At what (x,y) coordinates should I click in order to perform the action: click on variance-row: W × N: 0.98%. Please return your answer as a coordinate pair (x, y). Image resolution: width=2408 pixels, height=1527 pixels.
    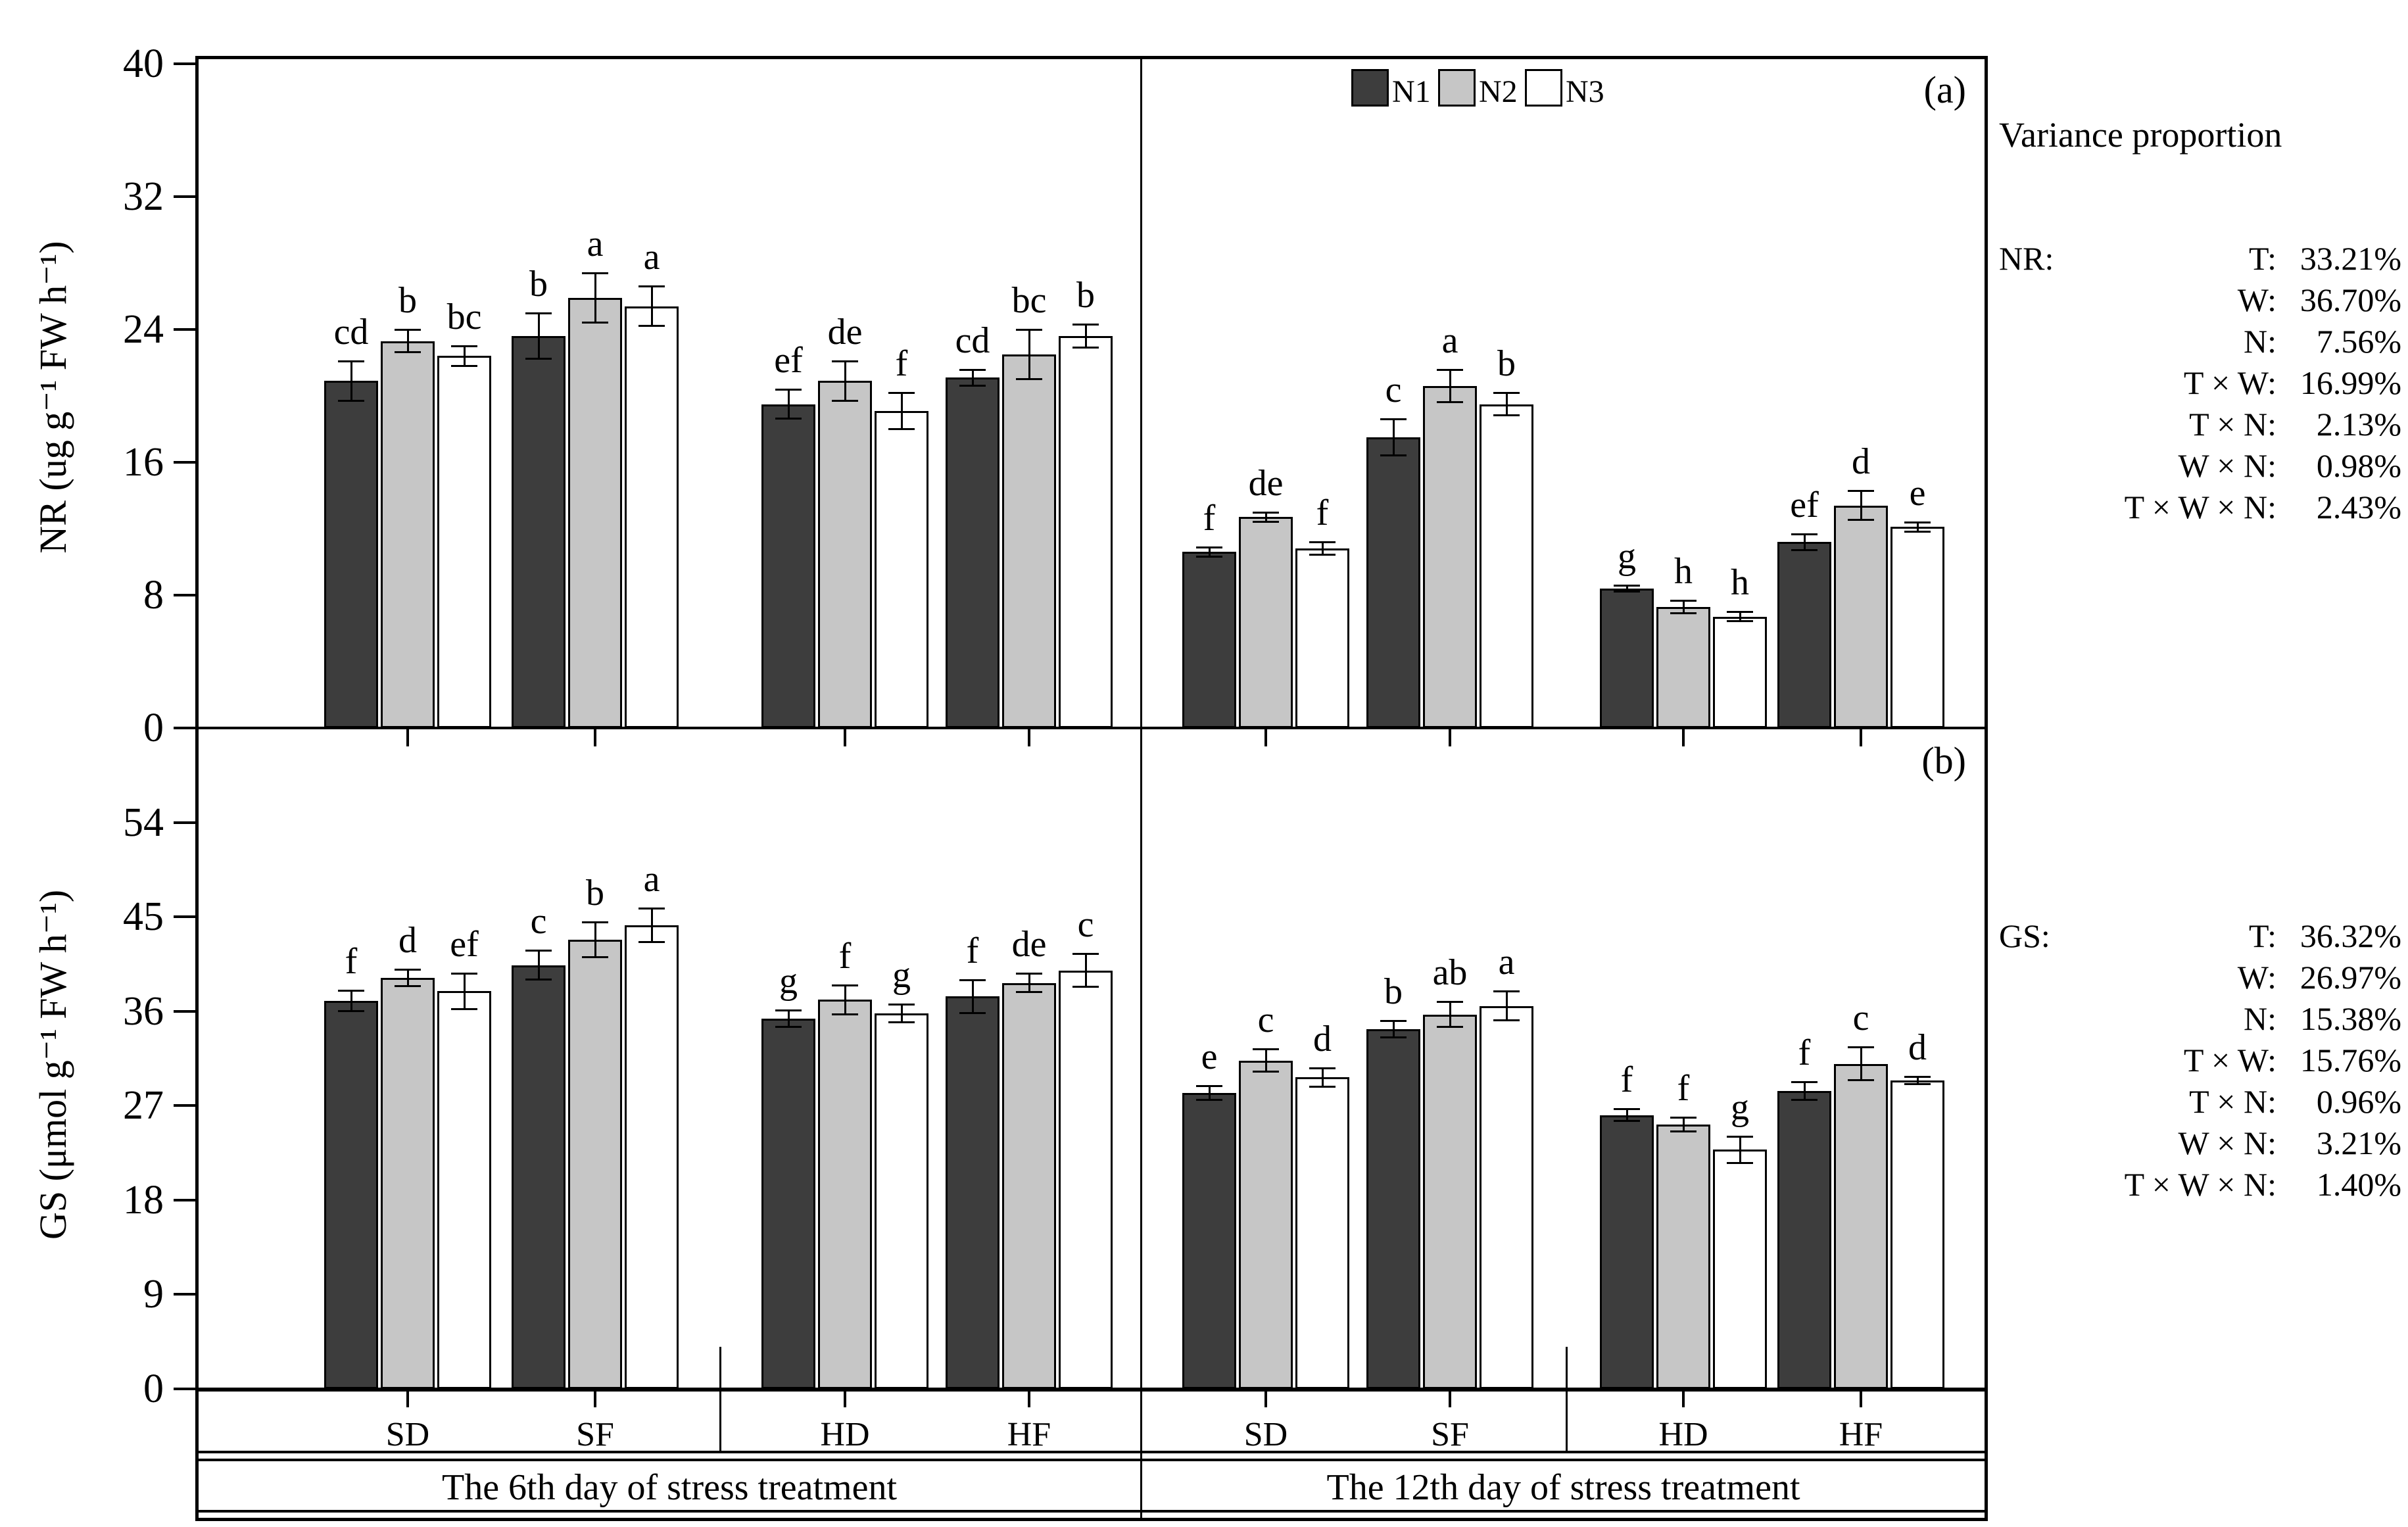
    Looking at the image, I should click on (2200, 466).